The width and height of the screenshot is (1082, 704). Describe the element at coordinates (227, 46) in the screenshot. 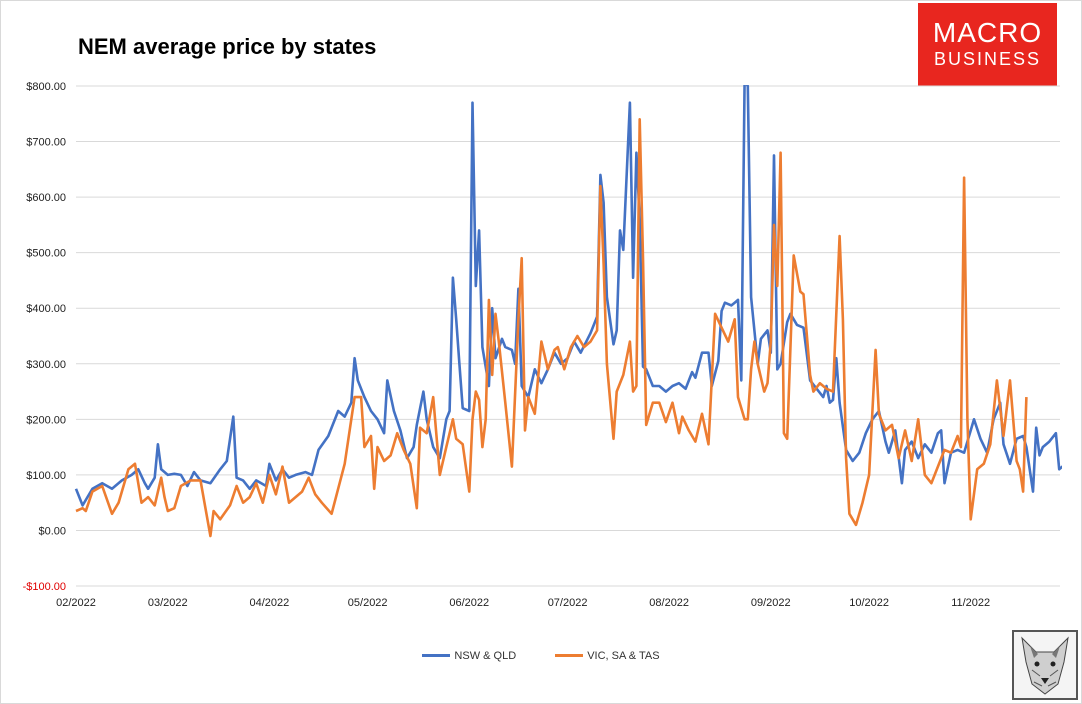

I see `chart-title: NEM average price by states` at that location.